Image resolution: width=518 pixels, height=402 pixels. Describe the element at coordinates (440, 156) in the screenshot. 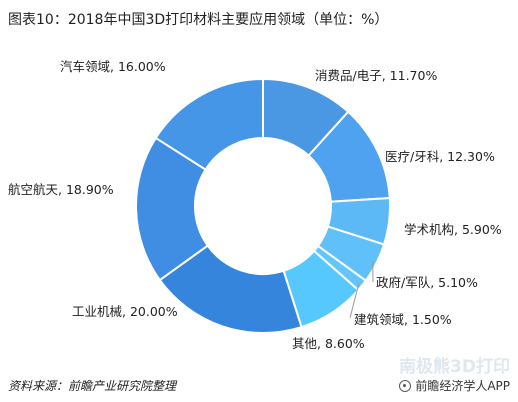

I see `slice-label-2: 医疗/牙科, 12.30%` at that location.